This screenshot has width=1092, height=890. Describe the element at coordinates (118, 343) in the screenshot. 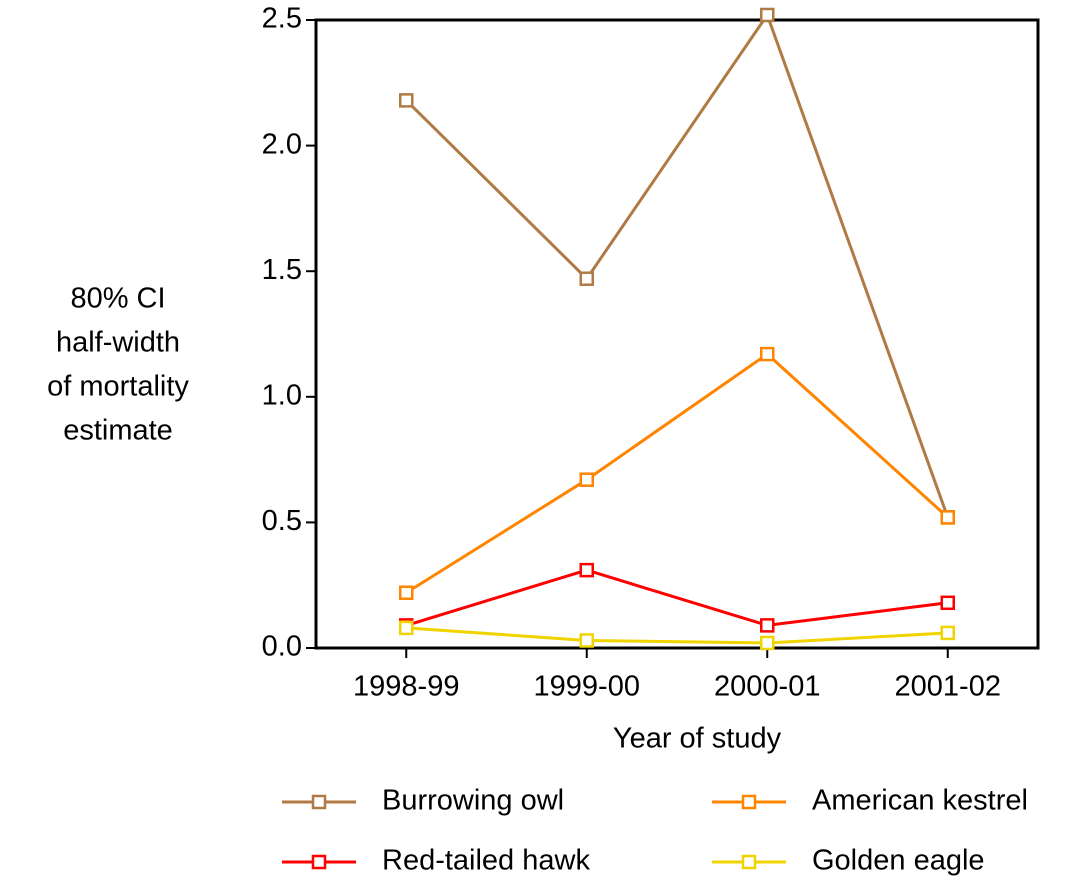

I see `y-axis-title: half-width` at that location.